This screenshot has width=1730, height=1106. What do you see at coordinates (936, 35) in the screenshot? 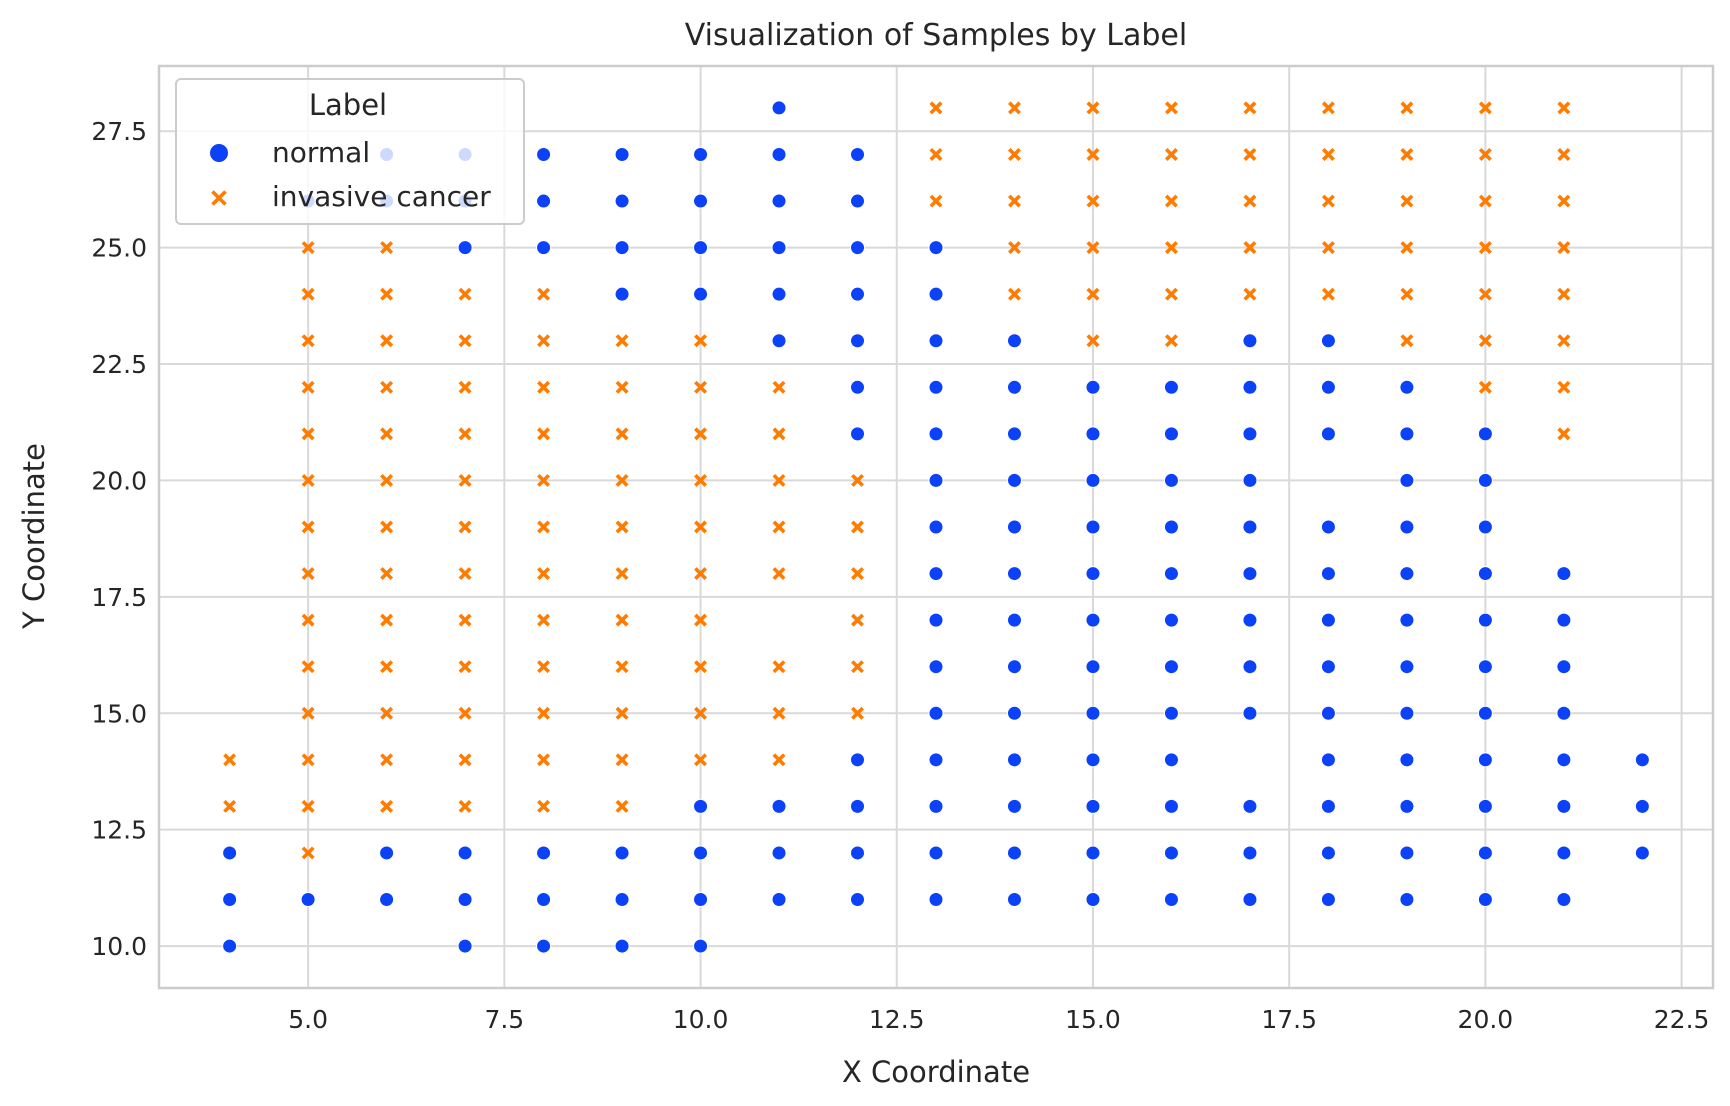
I see `chart-title: Visualization of Samples by Label` at bounding box center [936, 35].